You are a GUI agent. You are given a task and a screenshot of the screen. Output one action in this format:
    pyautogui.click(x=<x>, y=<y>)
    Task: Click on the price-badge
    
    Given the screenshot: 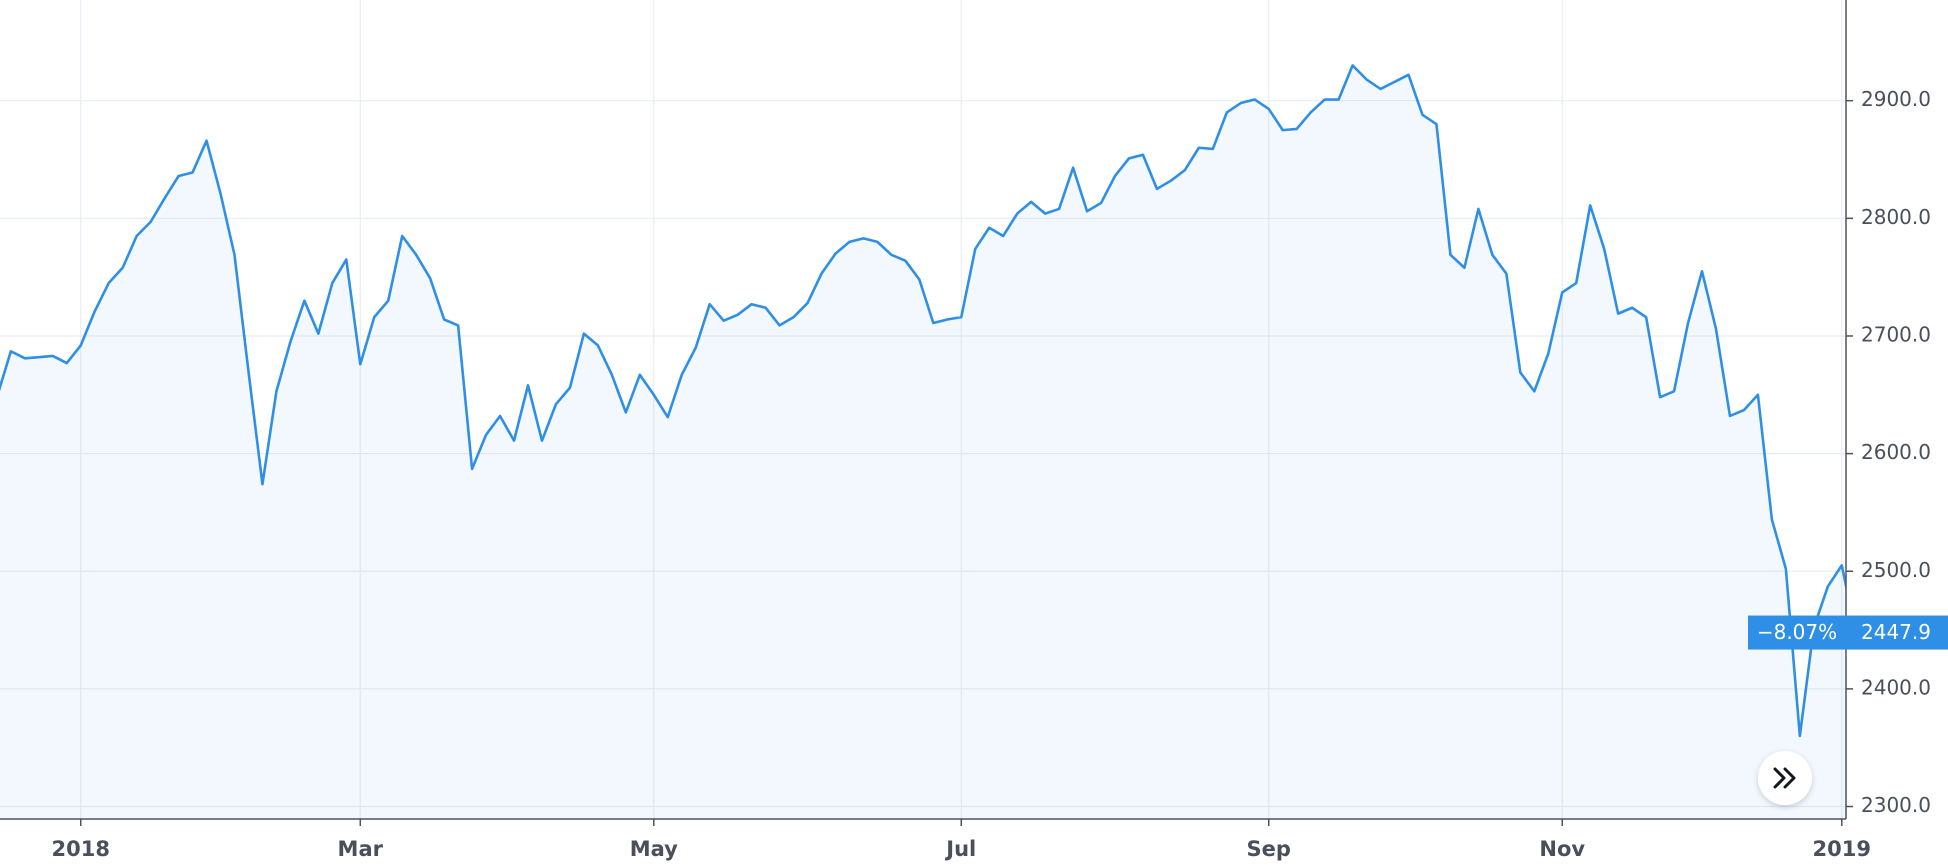 What is the action you would take?
    pyautogui.click(x=1897, y=632)
    